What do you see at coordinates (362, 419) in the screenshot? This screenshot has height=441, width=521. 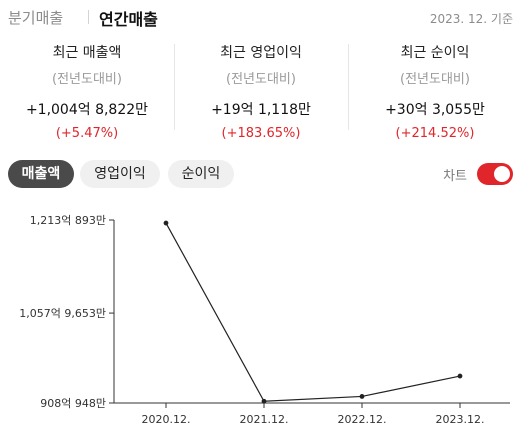 I see `x-tick-label: 2022.12.` at bounding box center [362, 419].